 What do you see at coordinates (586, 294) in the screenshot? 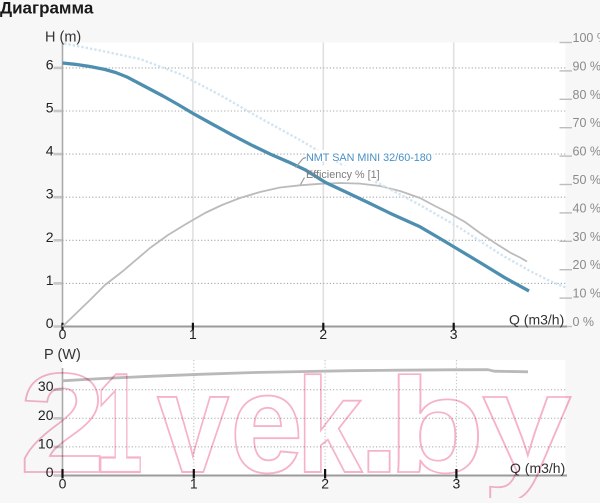
I see `svg-text: 10 %` at bounding box center [586, 294].